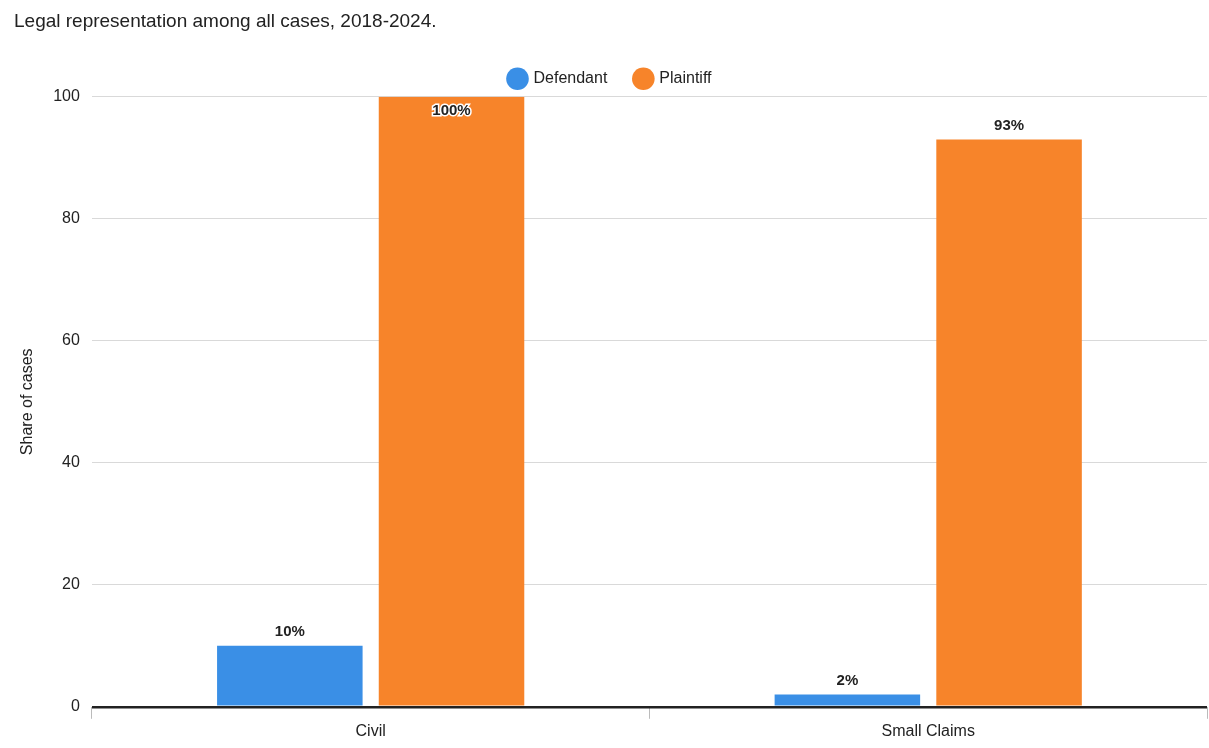 The width and height of the screenshot is (1209, 748). Describe the element at coordinates (928, 730) in the screenshot. I see `x-tick-label: Small Claims` at that location.